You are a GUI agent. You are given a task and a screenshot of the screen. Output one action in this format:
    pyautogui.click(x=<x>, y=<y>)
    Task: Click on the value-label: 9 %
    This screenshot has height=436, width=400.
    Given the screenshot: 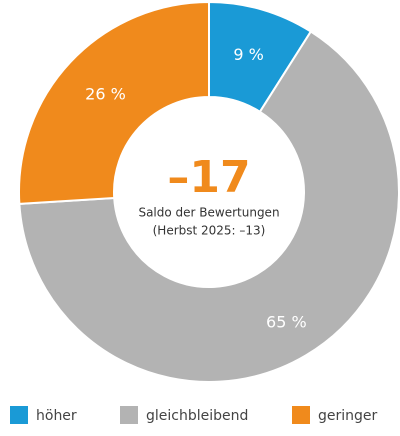 What is the action you would take?
    pyautogui.click(x=248, y=54)
    